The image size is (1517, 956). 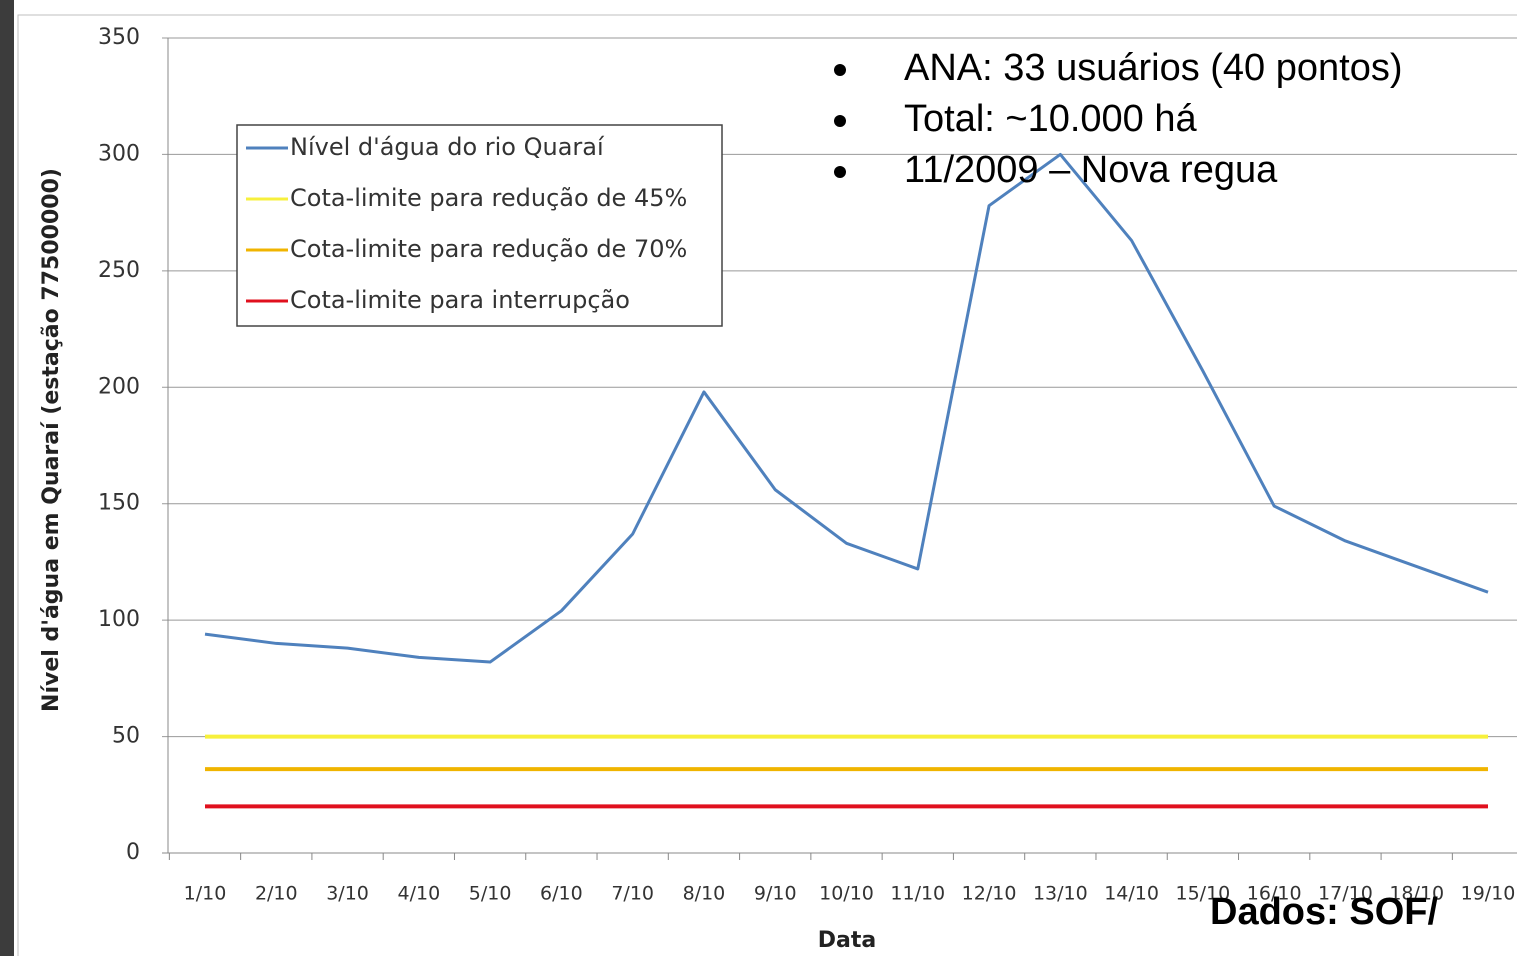 What do you see at coordinates (846, 894) in the screenshot?
I see `x-tick-label: 10/10` at bounding box center [846, 894].